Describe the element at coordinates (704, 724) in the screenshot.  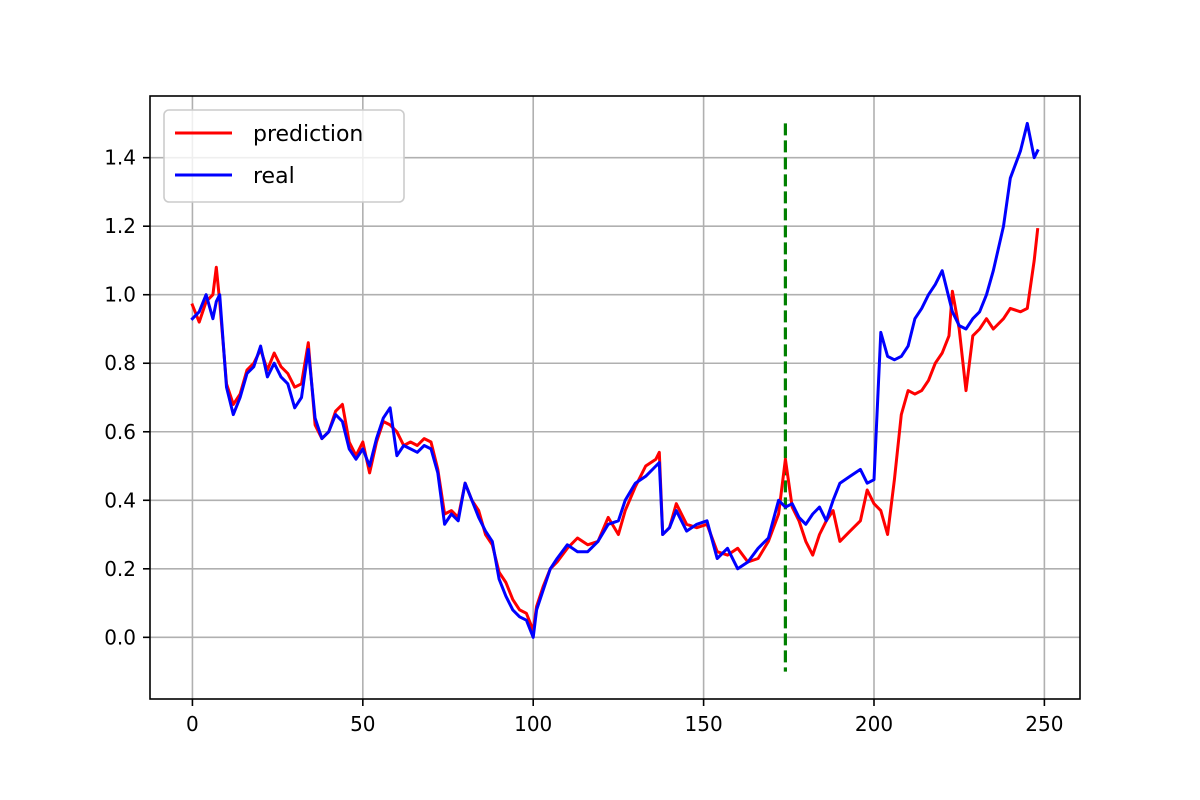
I see `x-tick-label: 150` at that location.